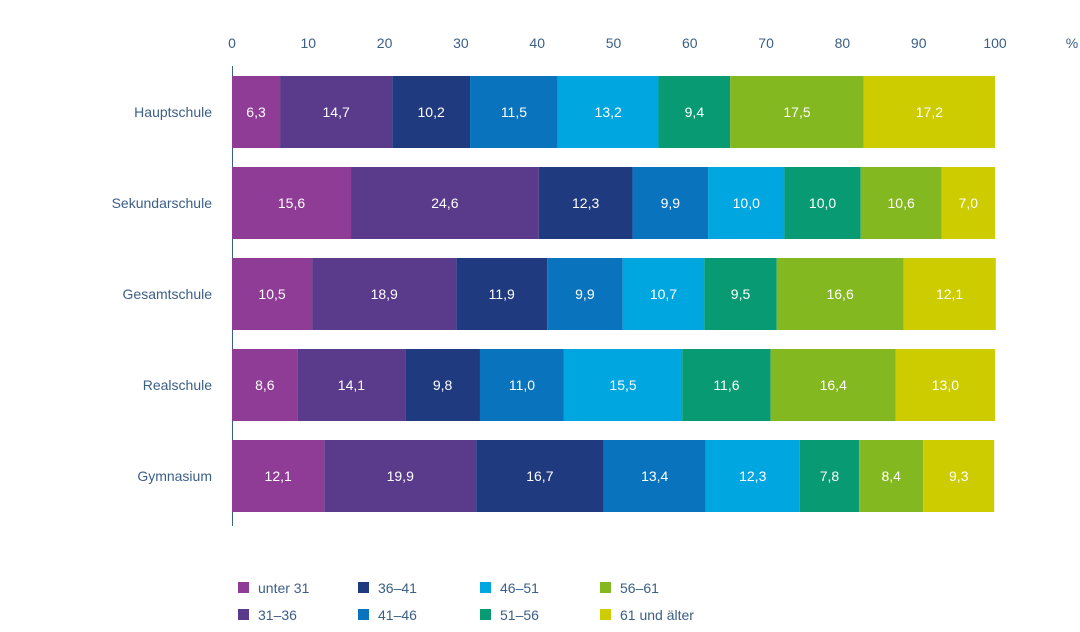 The height and width of the screenshot is (632, 1080). I want to click on bar-value-label: 12,3, so click(752, 476).